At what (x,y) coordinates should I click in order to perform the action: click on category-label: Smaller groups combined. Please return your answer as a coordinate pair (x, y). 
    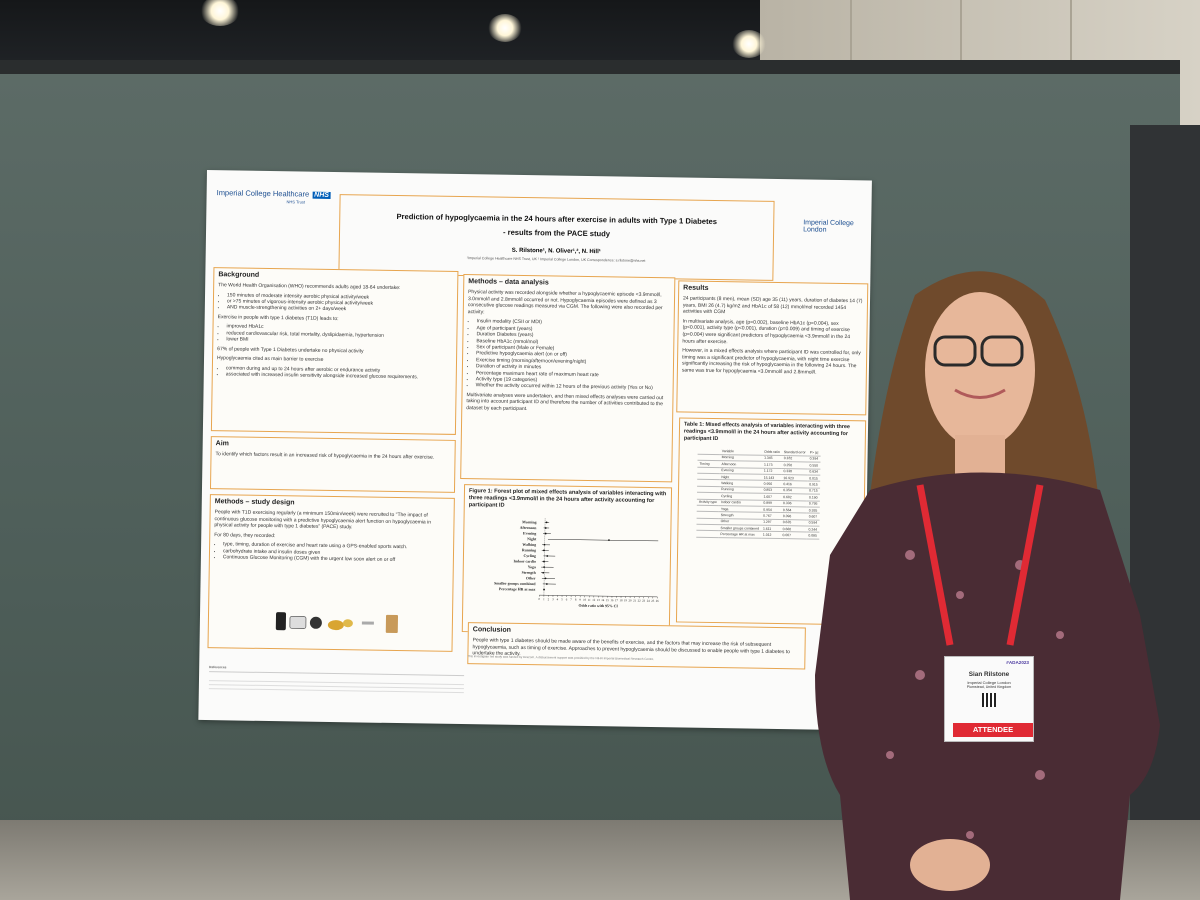
    Looking at the image, I should click on (515, 583).